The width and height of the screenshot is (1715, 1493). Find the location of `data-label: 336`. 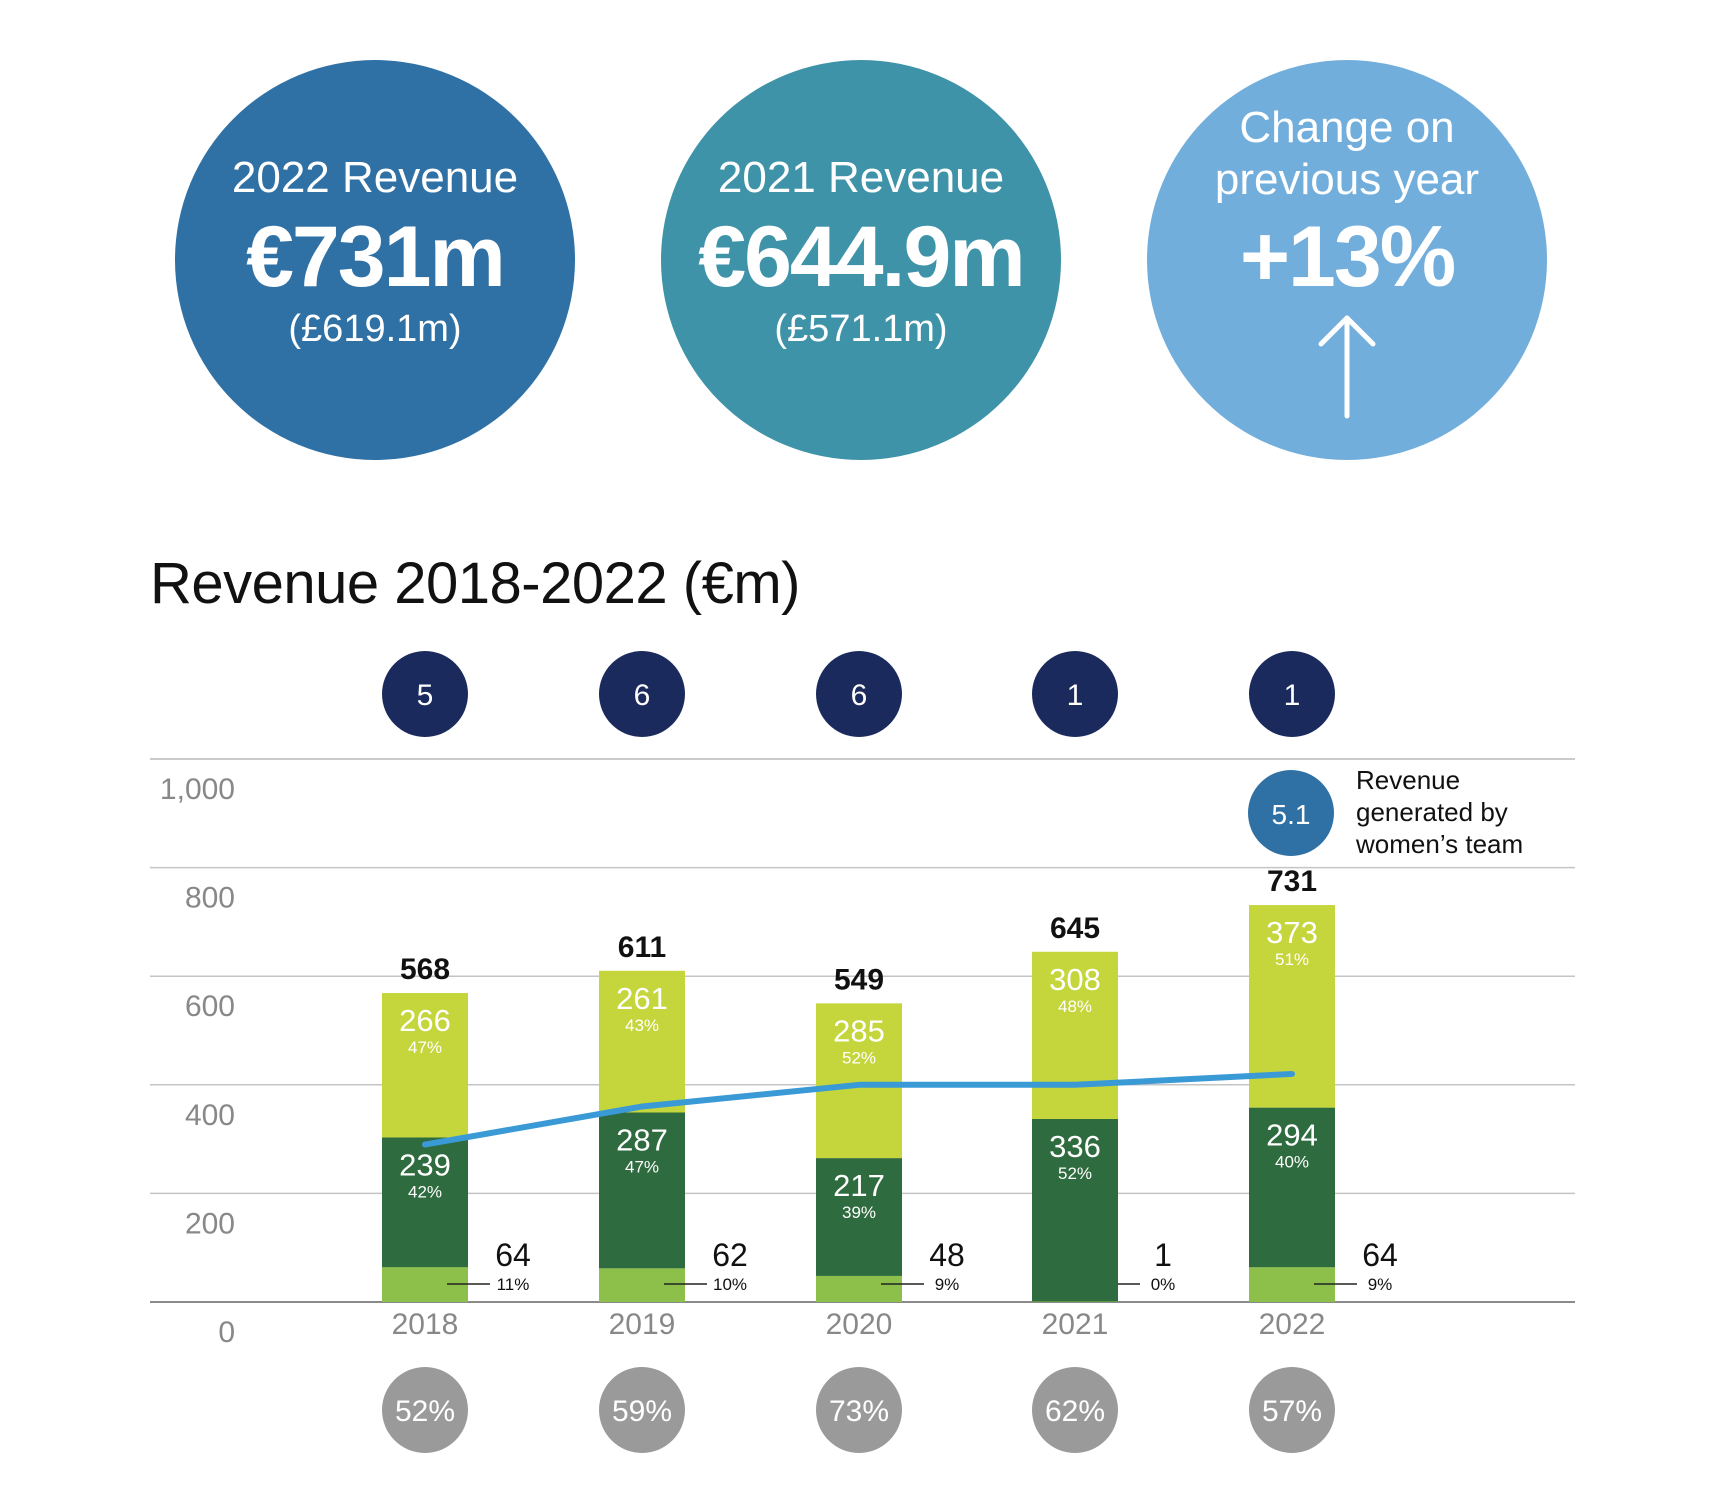

data-label: 336 is located at coordinates (1075, 1146).